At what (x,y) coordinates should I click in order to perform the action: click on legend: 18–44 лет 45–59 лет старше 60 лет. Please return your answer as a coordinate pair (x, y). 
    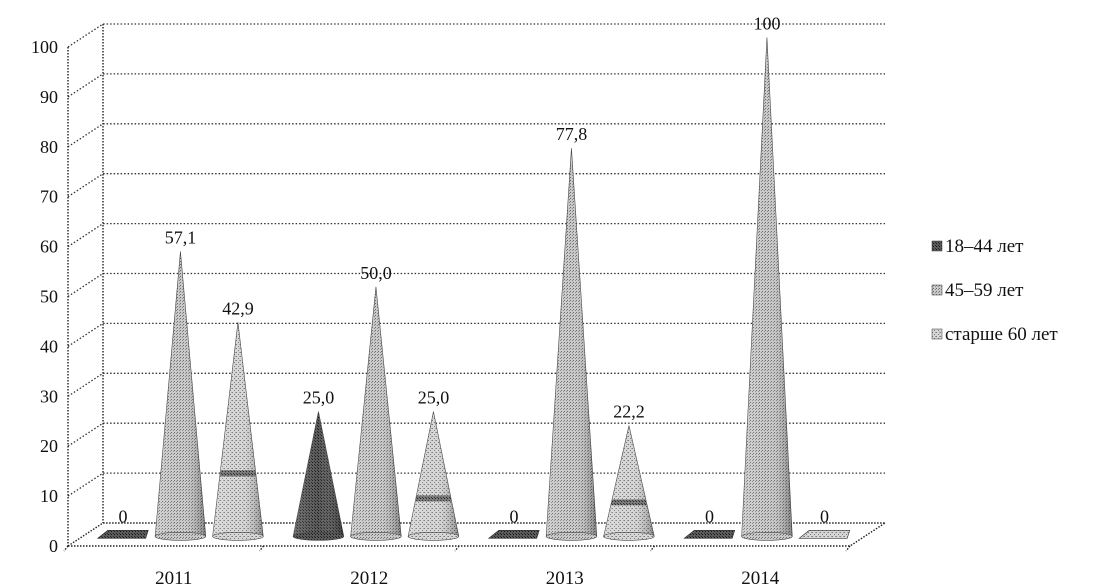
    Looking at the image, I should click on (994, 290).